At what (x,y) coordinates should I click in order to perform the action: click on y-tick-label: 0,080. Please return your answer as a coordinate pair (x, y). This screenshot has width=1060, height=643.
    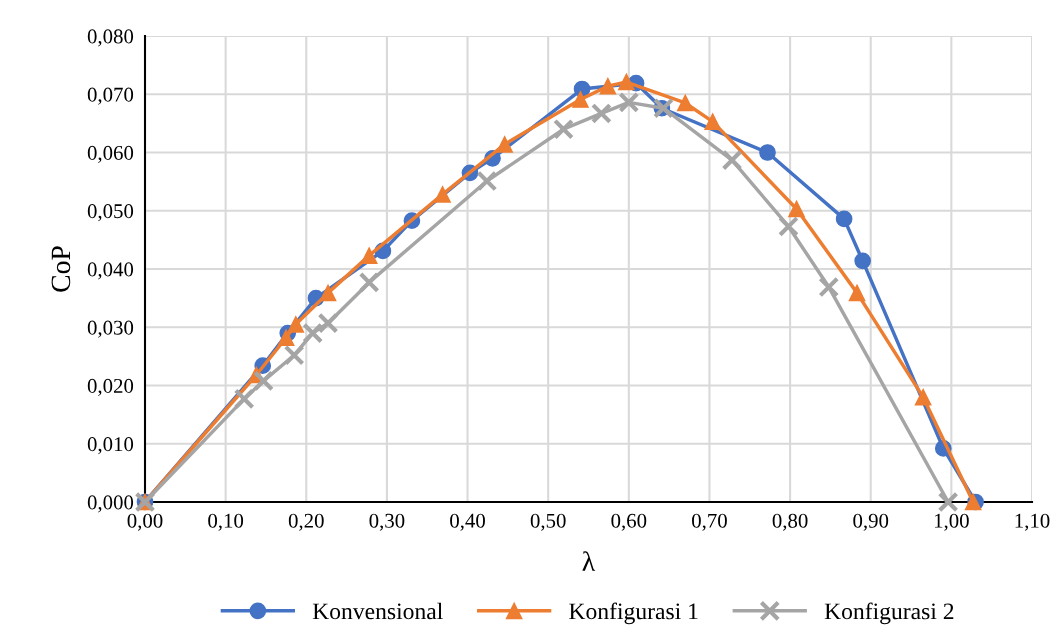
    Looking at the image, I should click on (110, 38).